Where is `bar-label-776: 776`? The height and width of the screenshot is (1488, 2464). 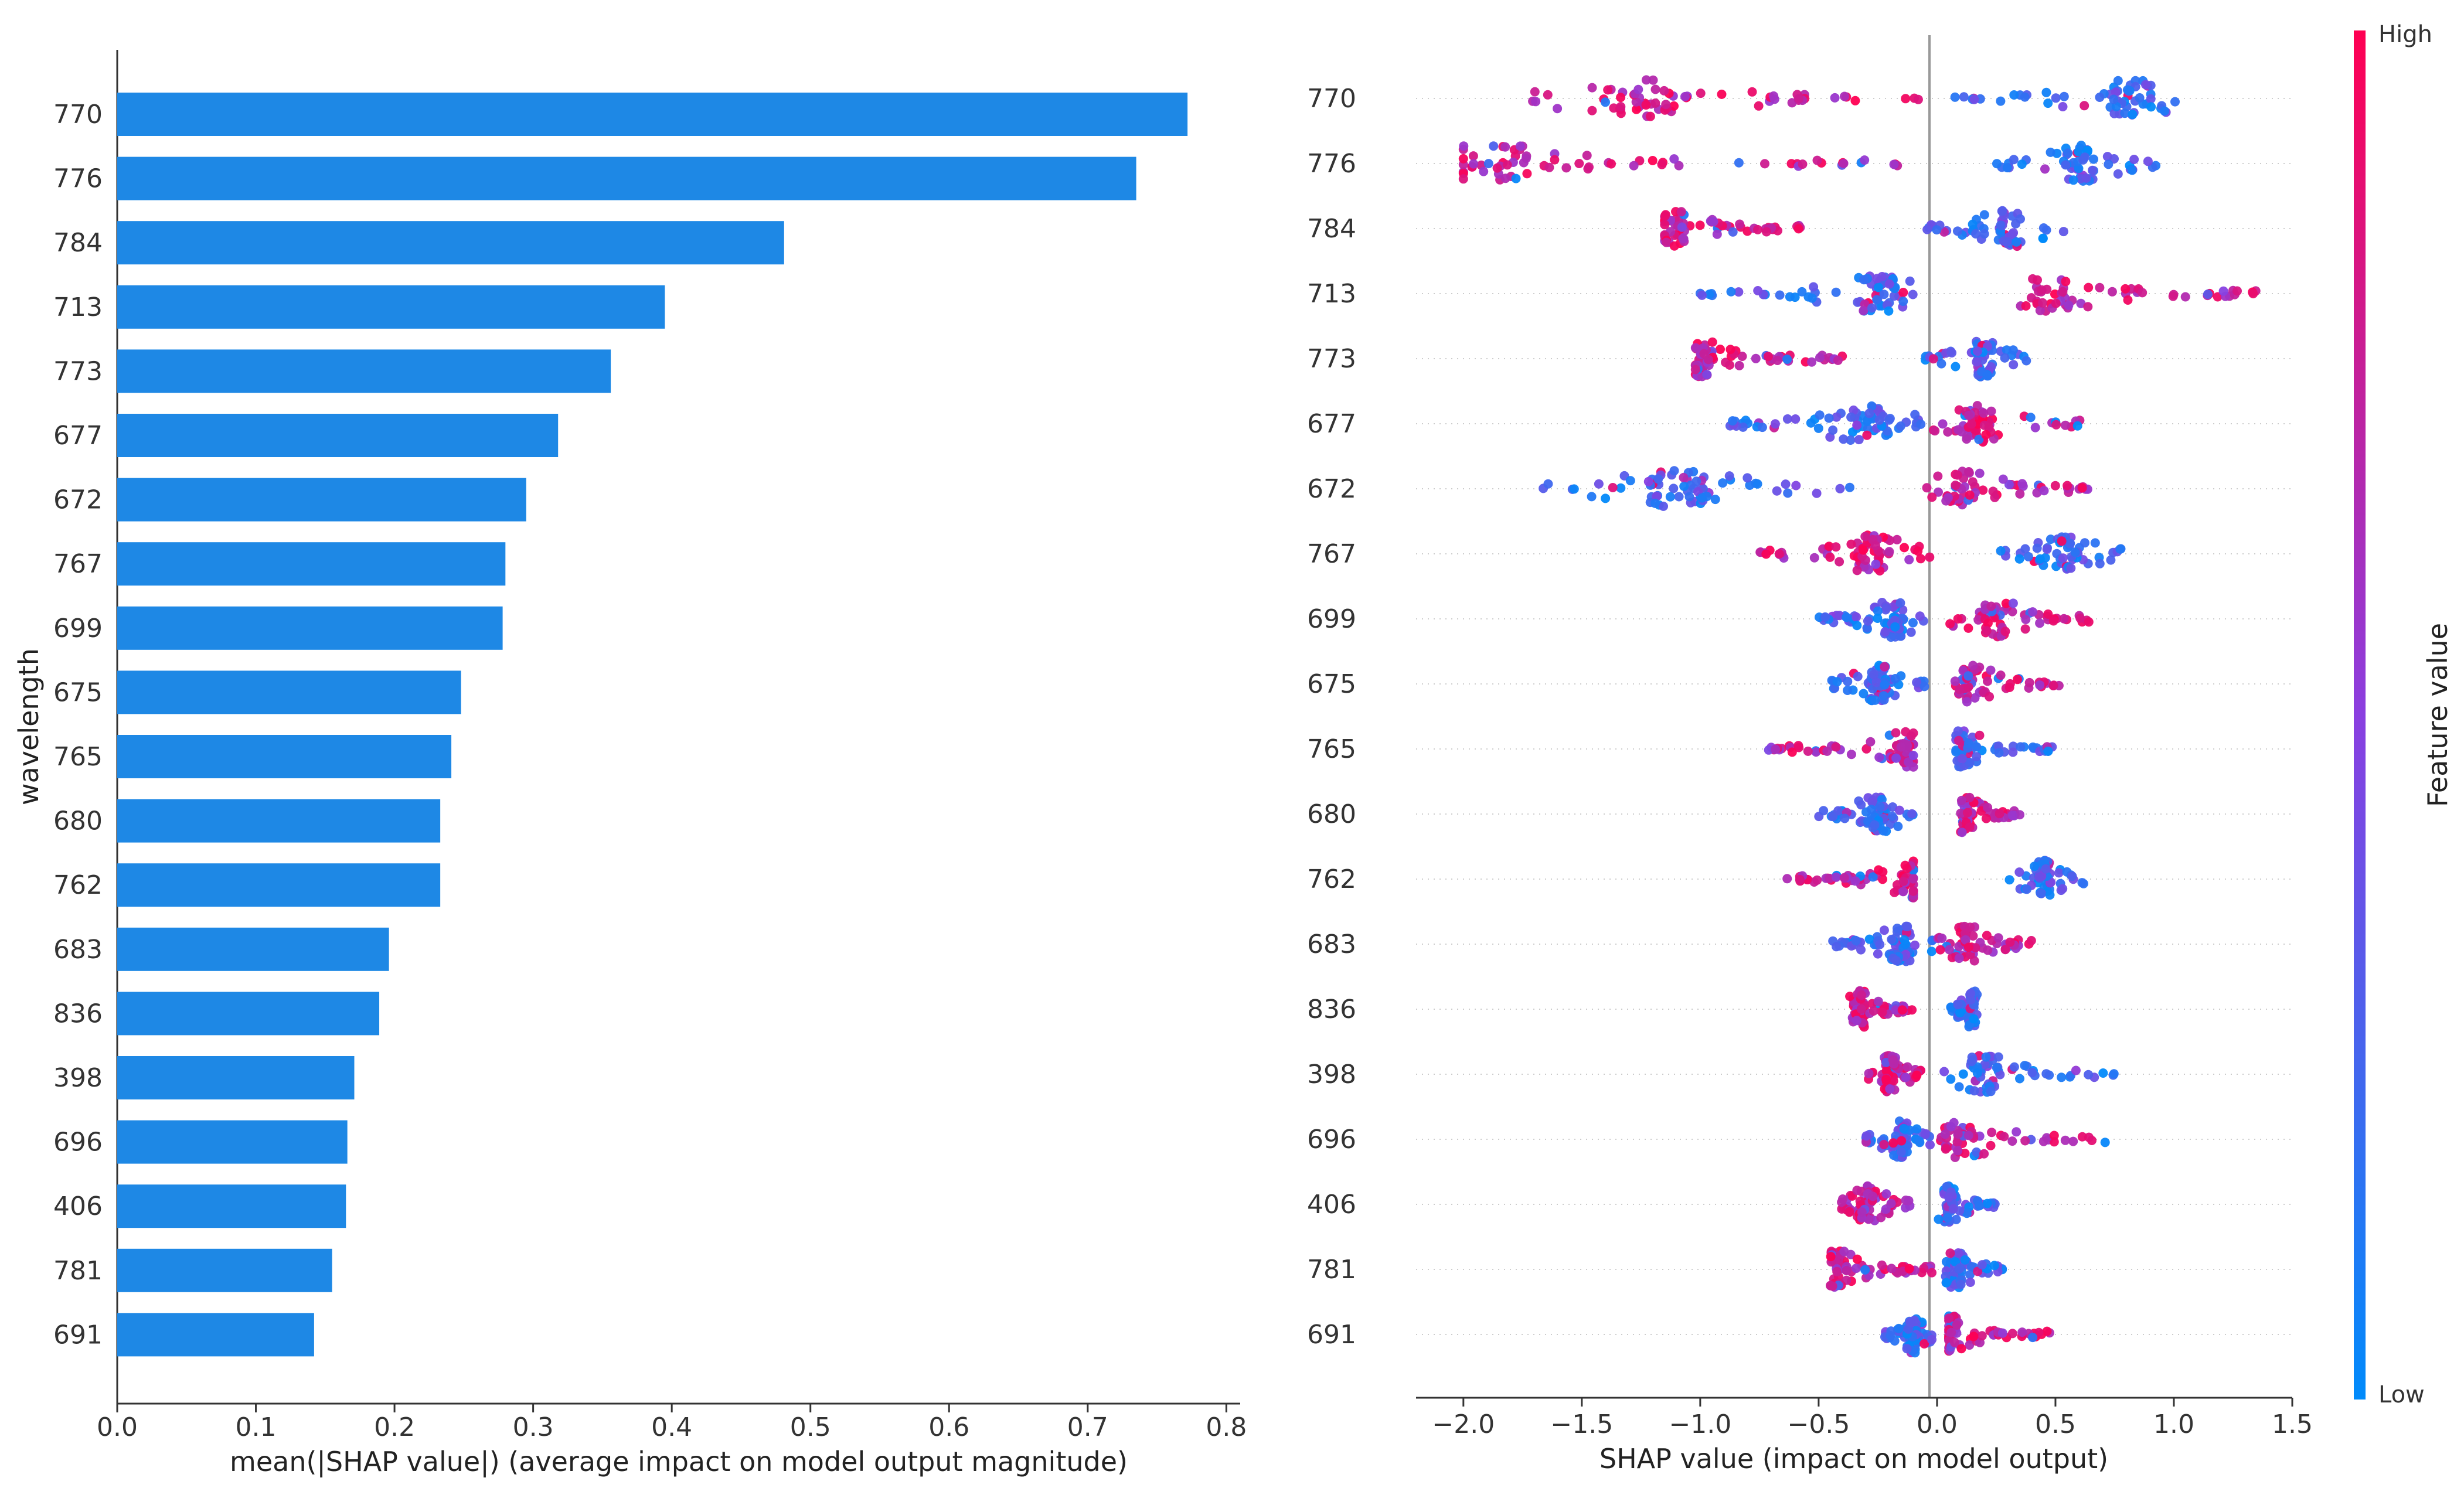 bar-label-776: 776 is located at coordinates (78, 179).